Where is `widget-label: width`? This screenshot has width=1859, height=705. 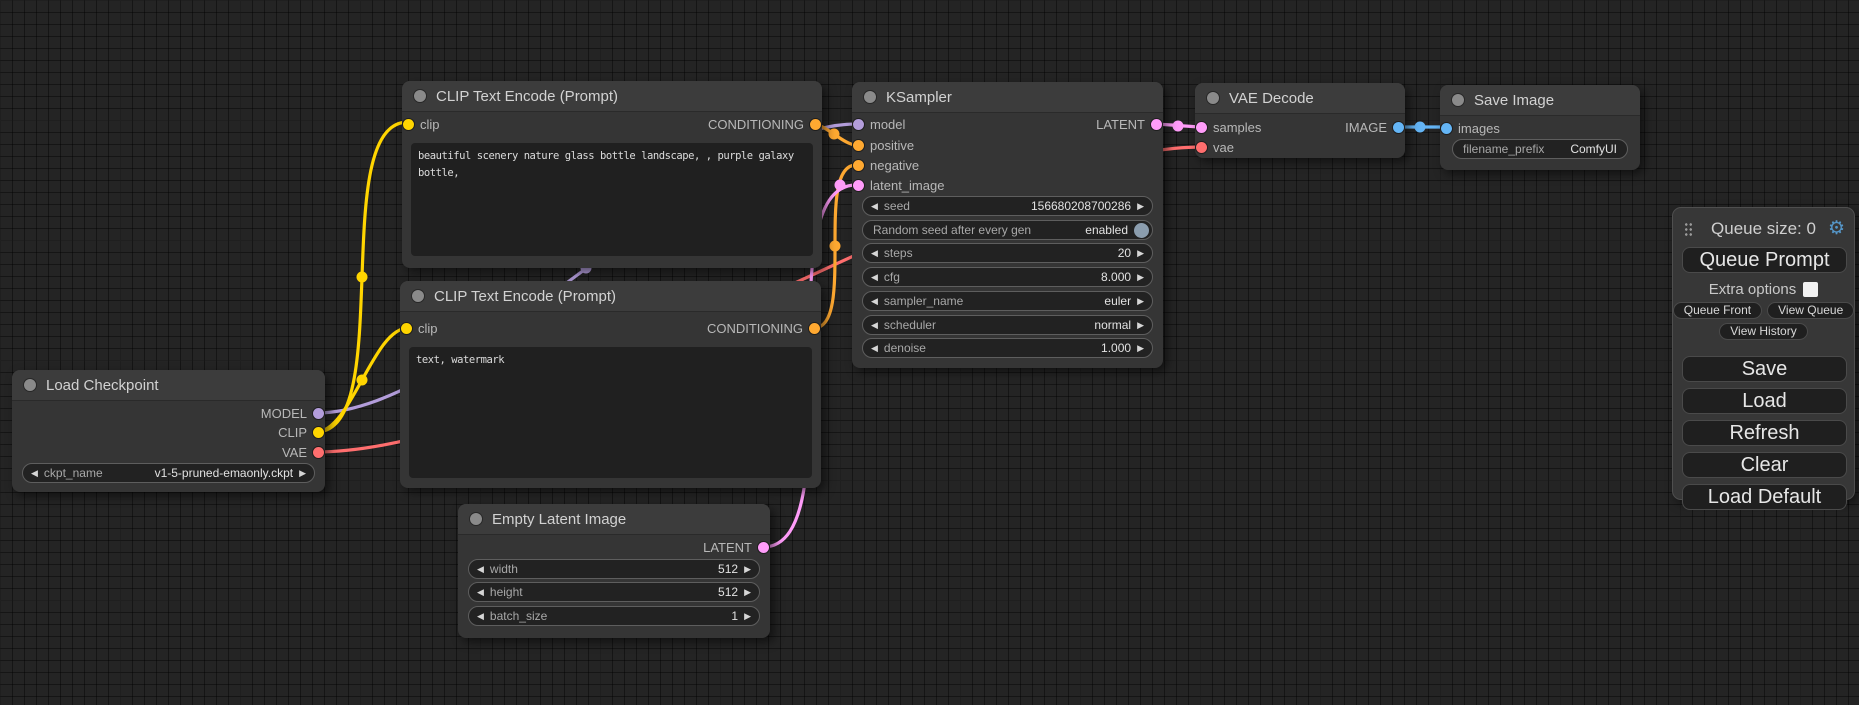 widget-label: width is located at coordinates (503, 569).